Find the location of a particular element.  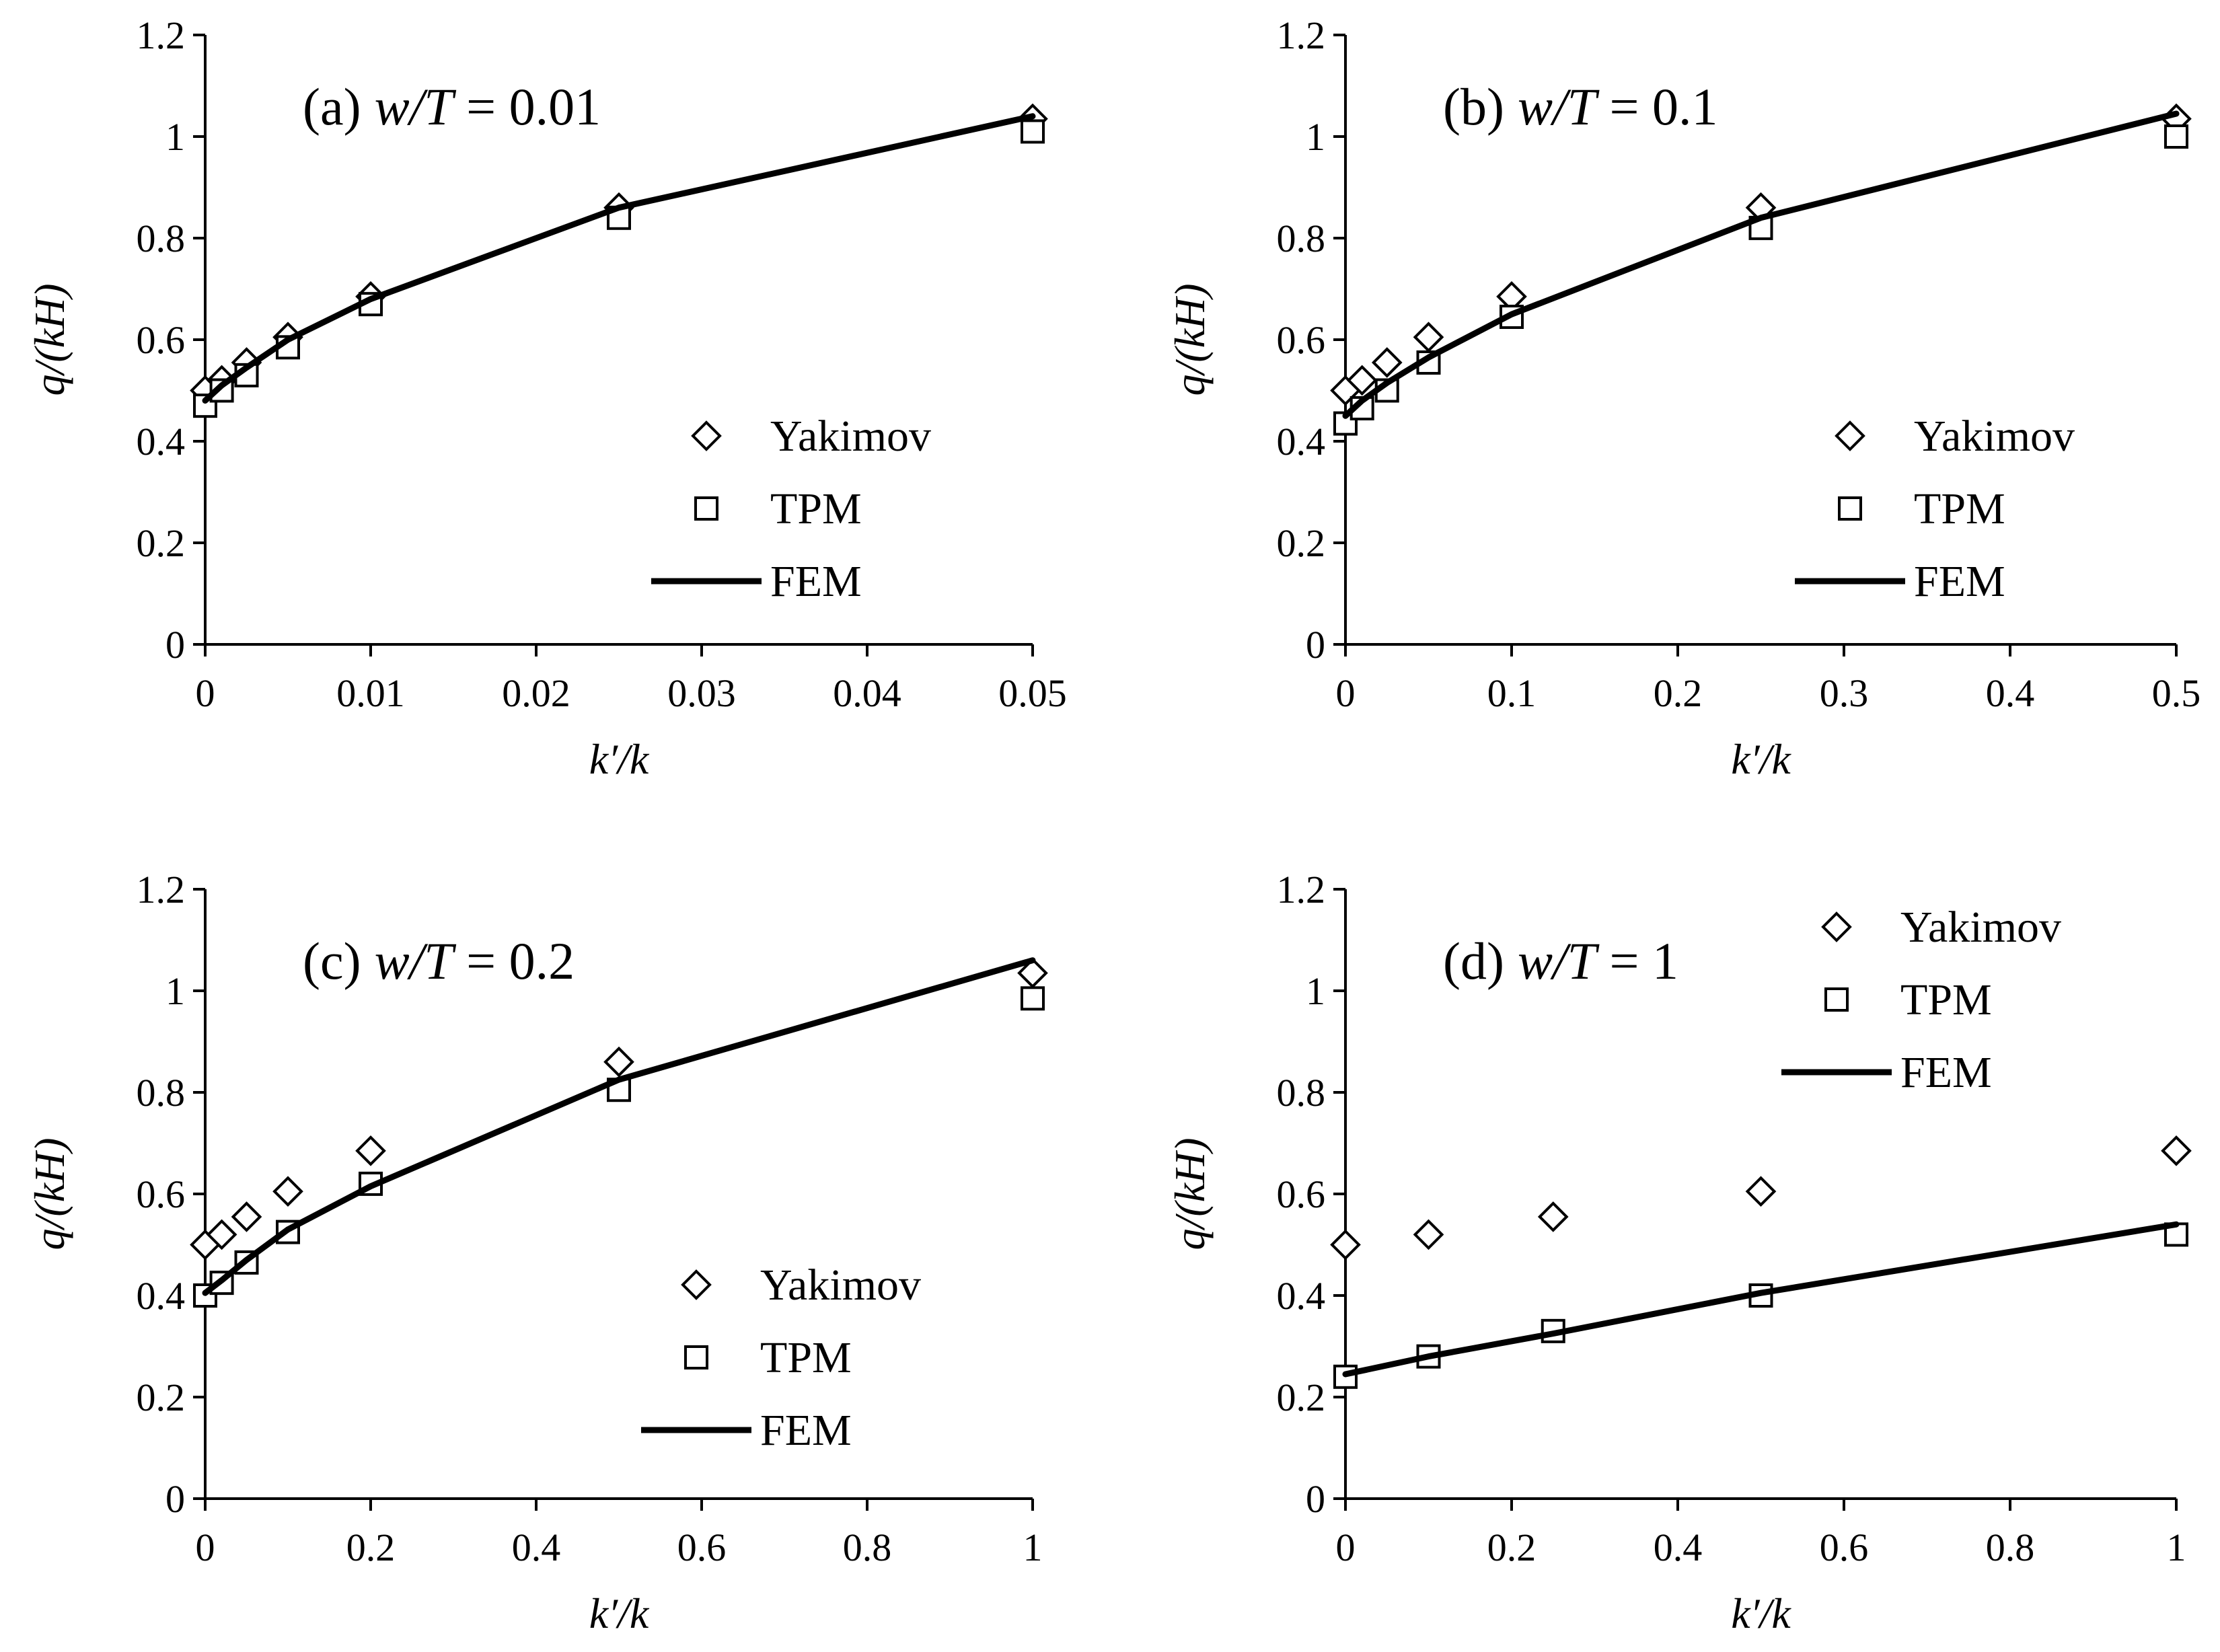

panel-title-prefix: (b) is located at coordinates (1473, 106).